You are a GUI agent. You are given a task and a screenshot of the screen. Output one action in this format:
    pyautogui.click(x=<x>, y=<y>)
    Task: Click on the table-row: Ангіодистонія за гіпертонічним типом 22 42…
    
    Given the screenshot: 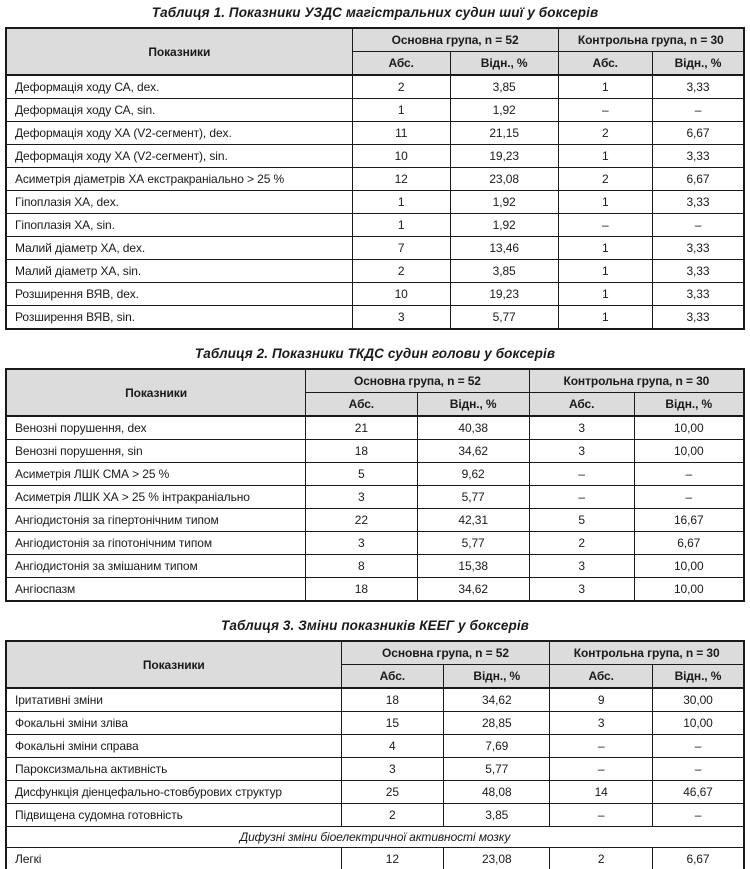 What is the action you would take?
    pyautogui.click(x=375, y=520)
    